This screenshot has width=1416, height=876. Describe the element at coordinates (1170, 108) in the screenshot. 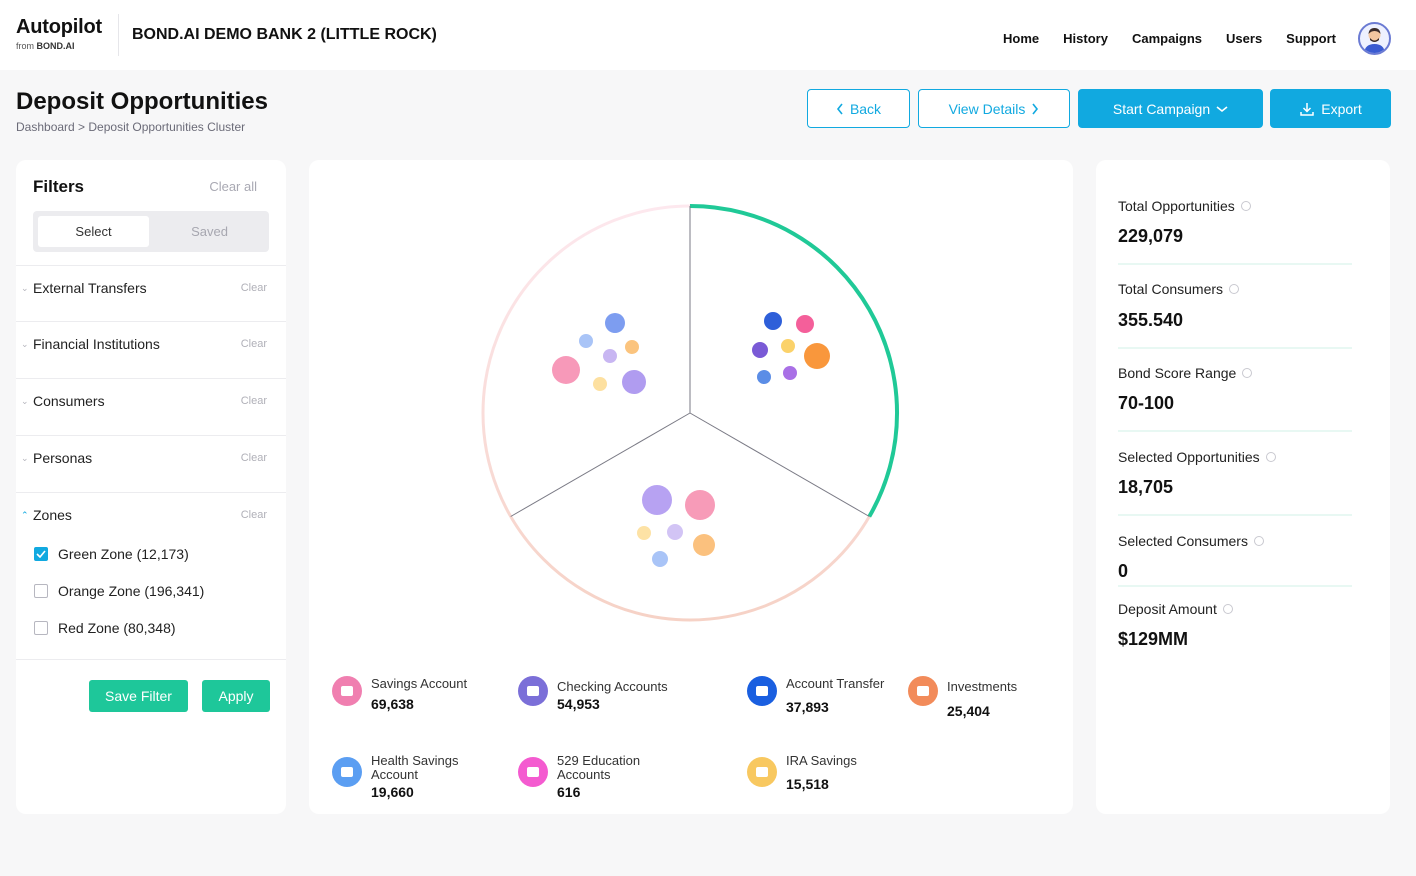

I see `start-campaign-button: Start Campaign` at that location.